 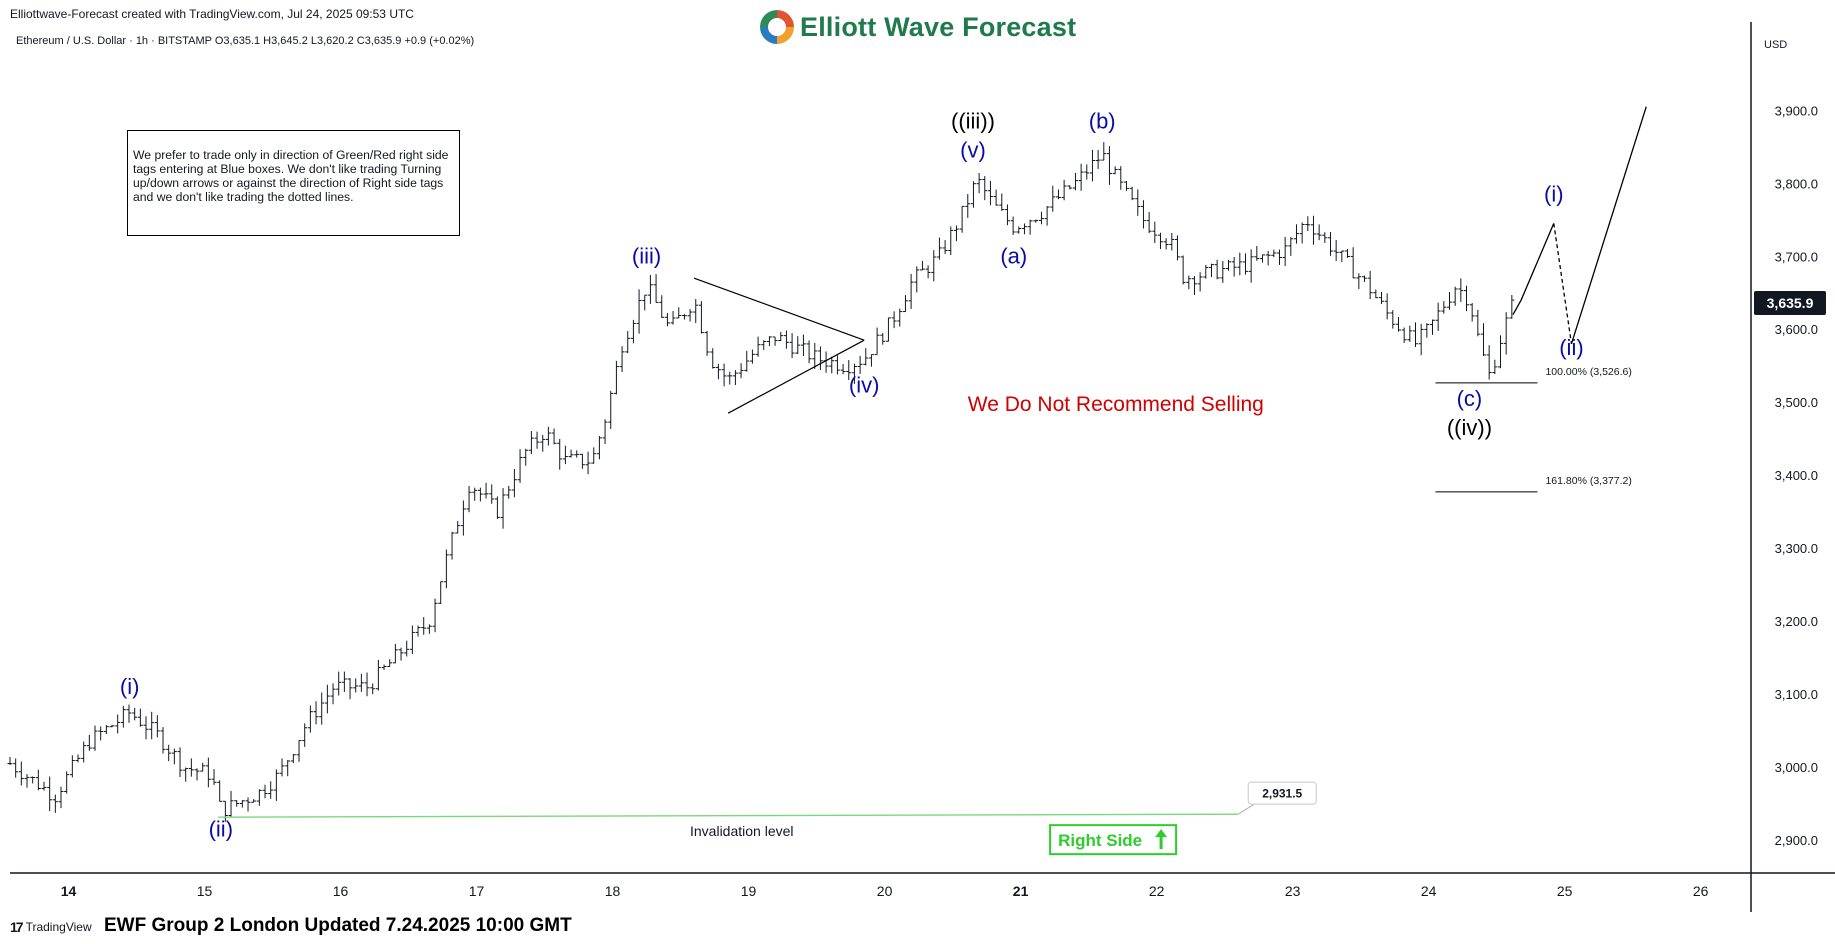 I want to click on up-arrow-icon, so click(x=1161, y=839).